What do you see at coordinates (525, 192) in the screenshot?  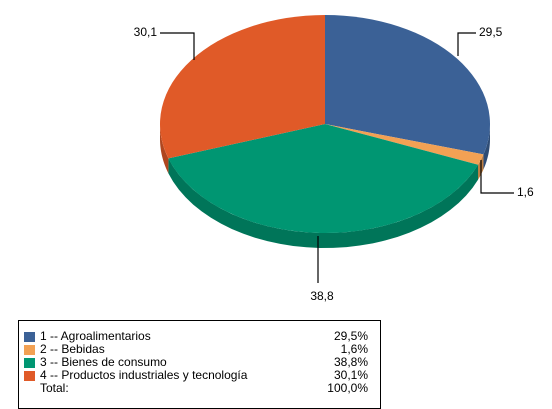 I see `data-label: 1,6` at bounding box center [525, 192].